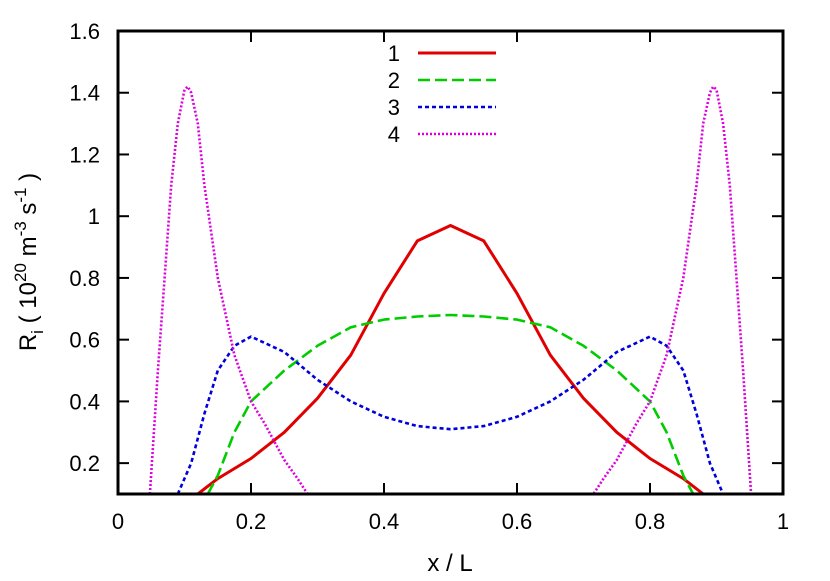 The image size is (830, 581). Describe the element at coordinates (94, 216) in the screenshot. I see `y-tick-label: 1` at that location.